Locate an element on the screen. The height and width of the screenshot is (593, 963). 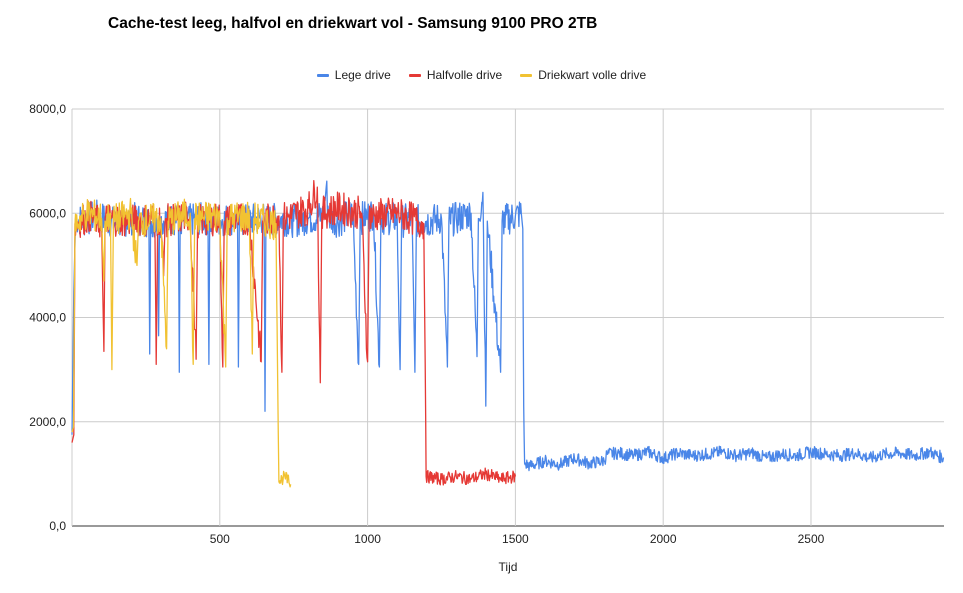
legend-item-halfvolle-drive: Halfvolle drive is located at coordinates (455, 75).